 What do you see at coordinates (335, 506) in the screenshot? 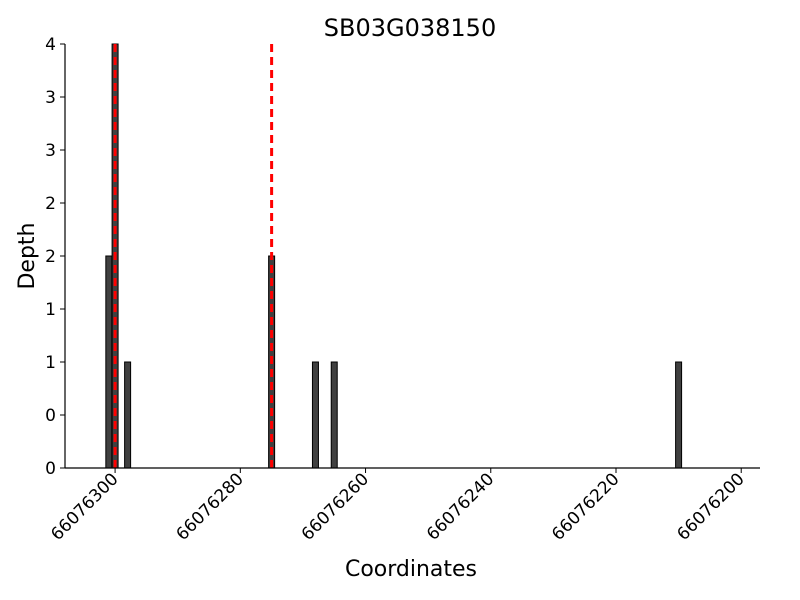
I see `x-tick-label-2: 66076260` at bounding box center [335, 506].